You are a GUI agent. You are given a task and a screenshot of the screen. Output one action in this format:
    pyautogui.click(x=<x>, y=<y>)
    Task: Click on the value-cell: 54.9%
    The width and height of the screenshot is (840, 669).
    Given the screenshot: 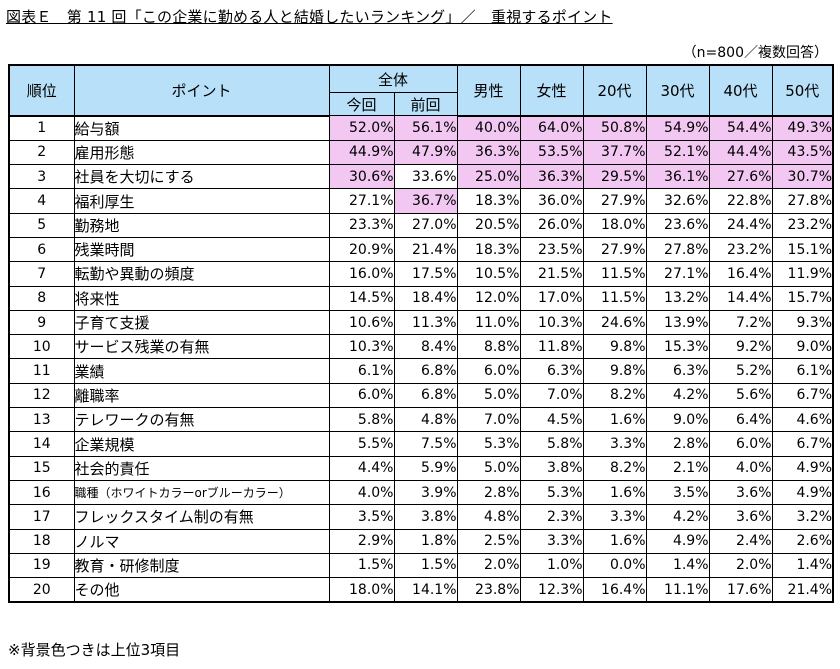 What is the action you would take?
    pyautogui.click(x=677, y=128)
    